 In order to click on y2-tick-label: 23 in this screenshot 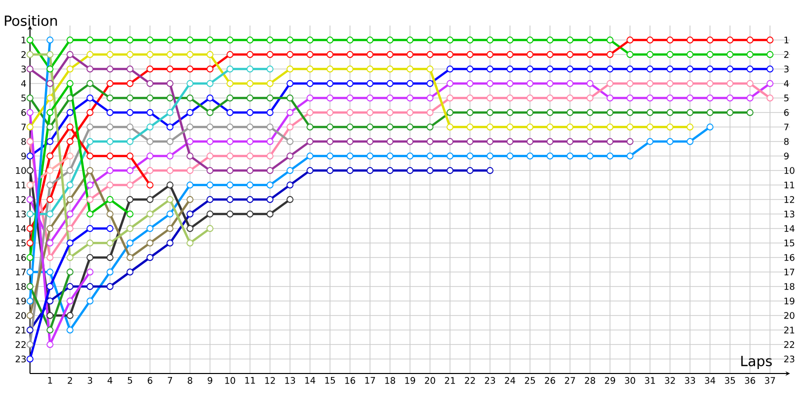, I will do `click(789, 359)`.